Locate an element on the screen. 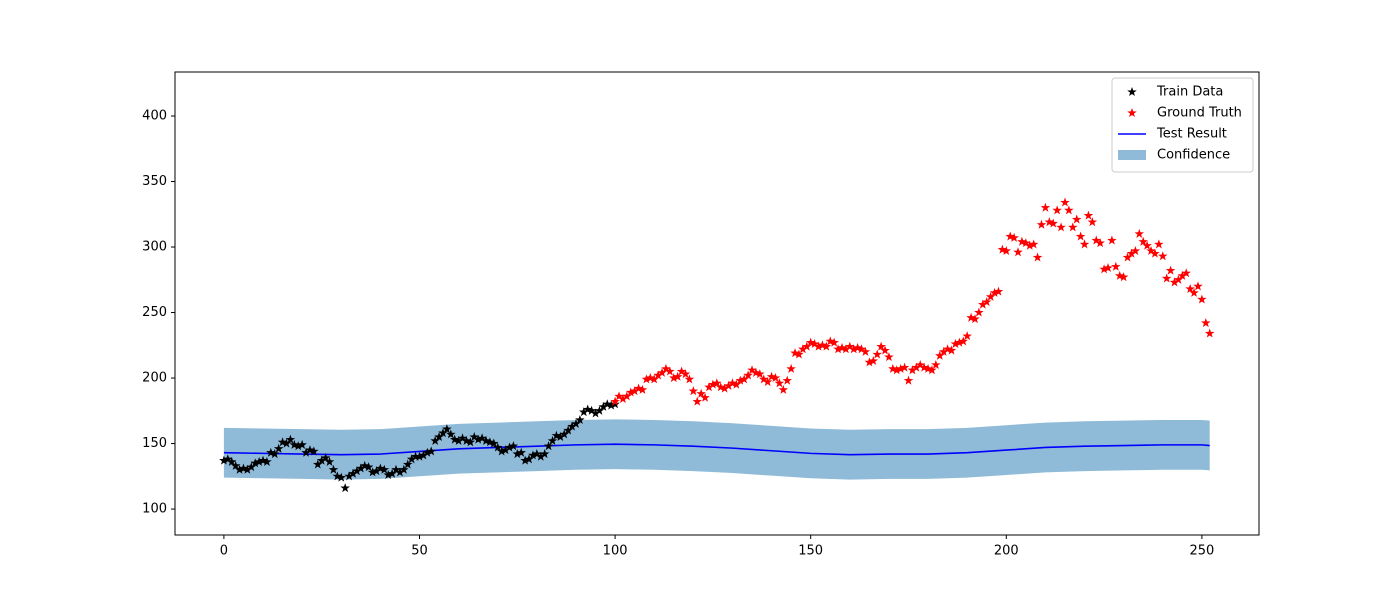 The width and height of the screenshot is (1400, 600). y-tick-label: 400 is located at coordinates (154, 116).